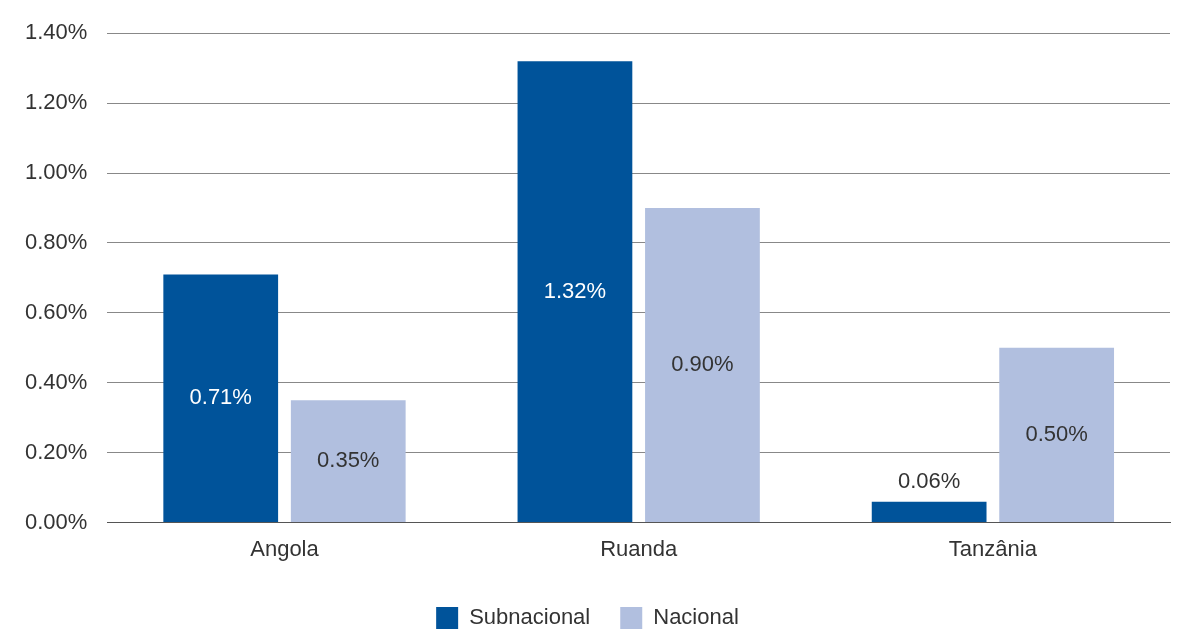 Image resolution: width=1185 pixels, height=639 pixels. Describe the element at coordinates (993, 548) in the screenshot. I see `x-tick-label: Tanzânia` at that location.